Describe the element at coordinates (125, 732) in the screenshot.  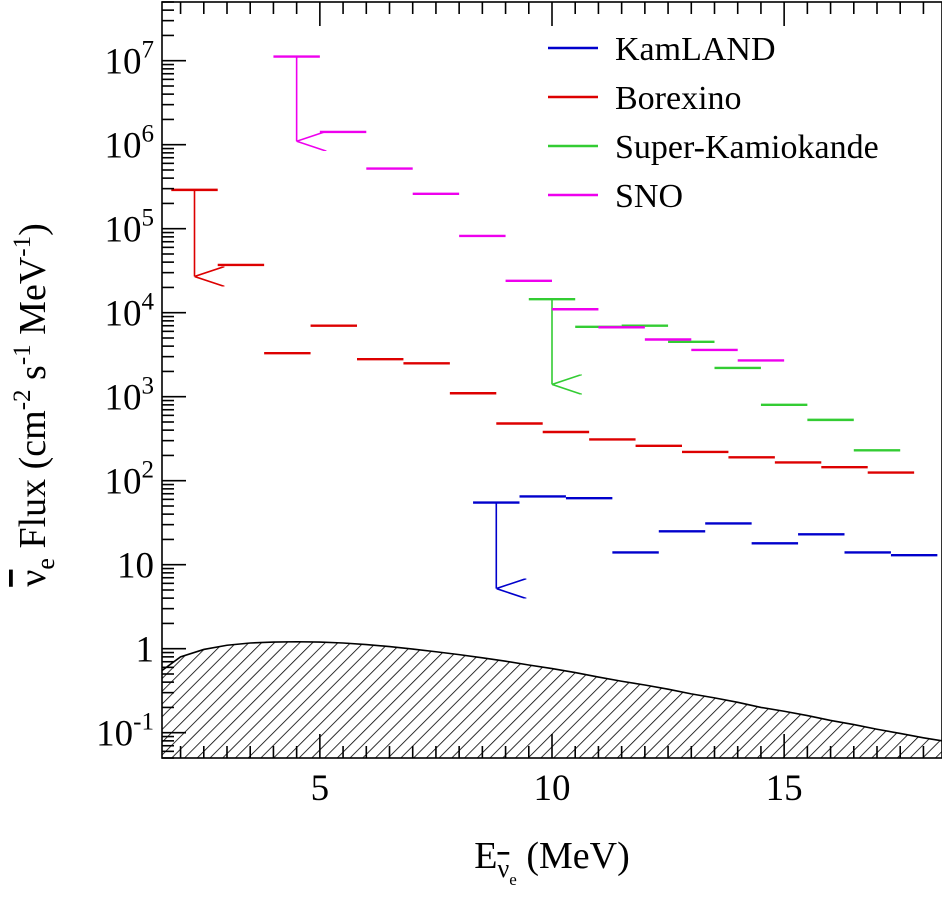
I see `y-tick-label: 10⁻¹` at that location.